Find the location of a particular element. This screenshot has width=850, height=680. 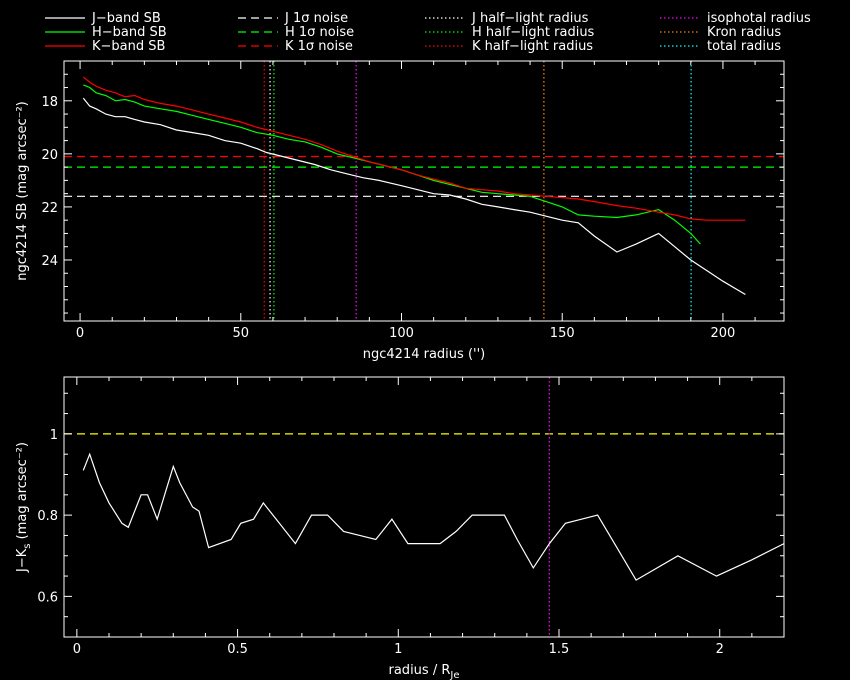

legend-label: J 1σ noise is located at coordinates (316, 18).